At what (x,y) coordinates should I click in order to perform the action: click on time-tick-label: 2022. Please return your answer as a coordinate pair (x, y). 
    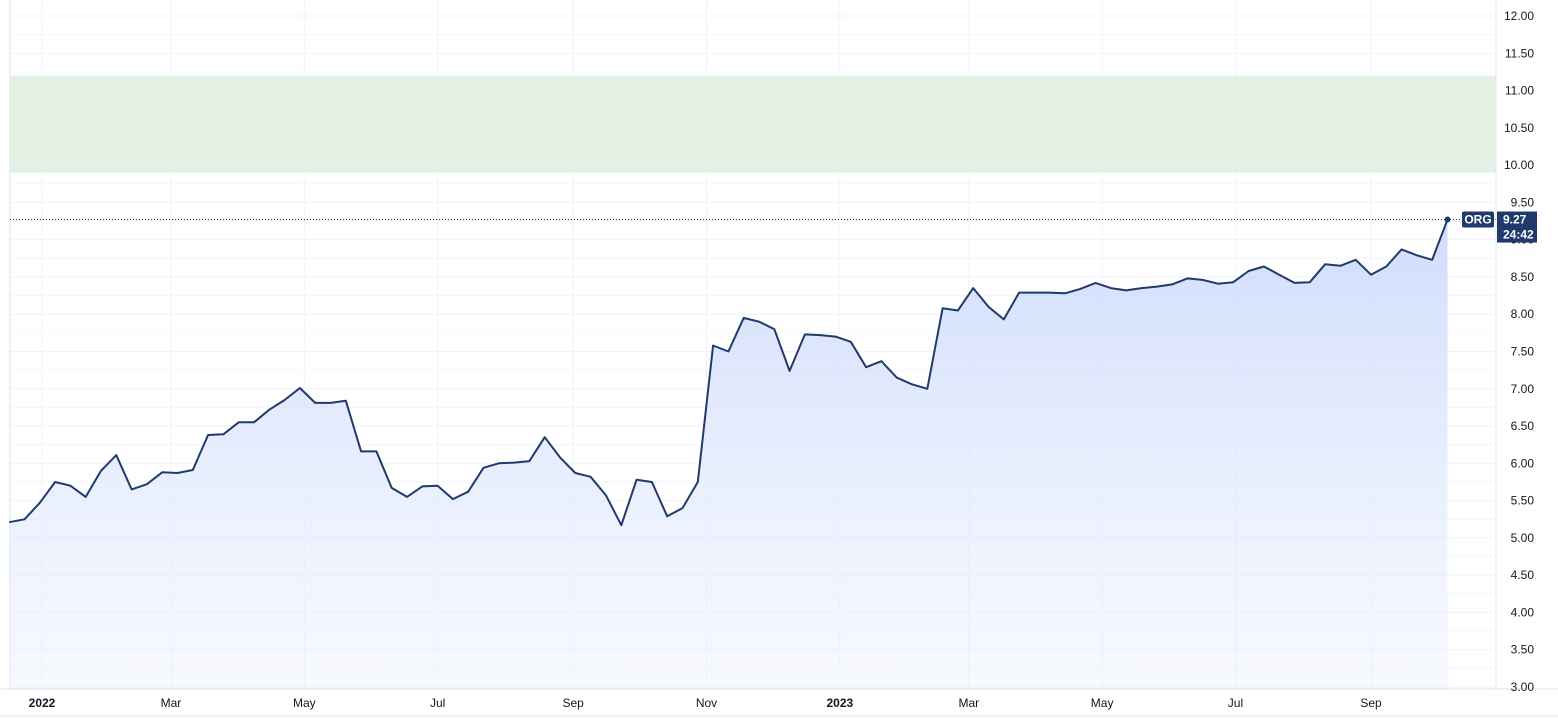
    Looking at the image, I should click on (42, 703).